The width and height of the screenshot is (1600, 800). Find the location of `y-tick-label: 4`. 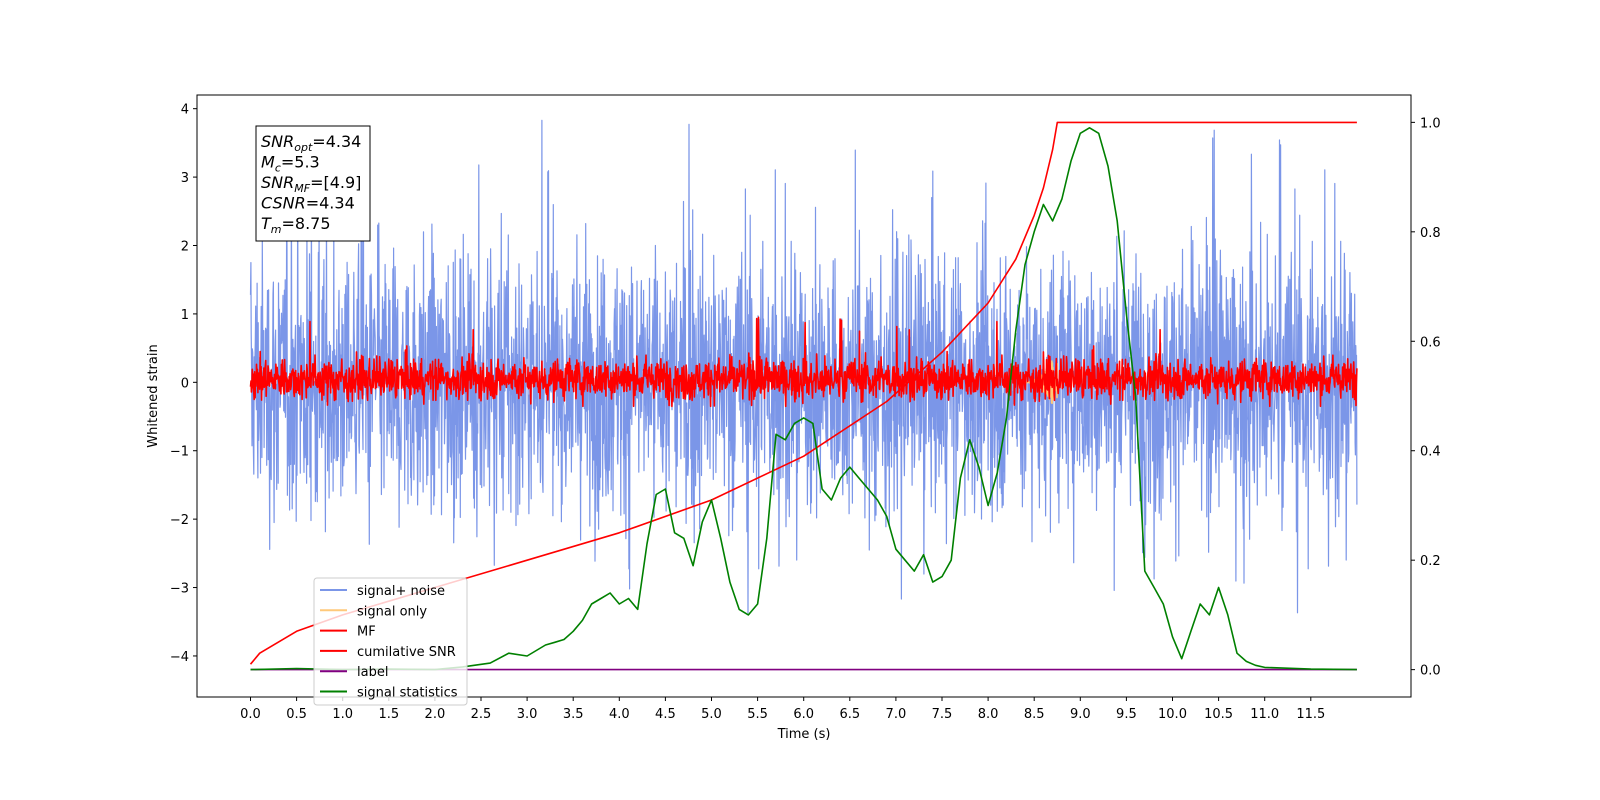

y-tick-label: 4 is located at coordinates (185, 110).